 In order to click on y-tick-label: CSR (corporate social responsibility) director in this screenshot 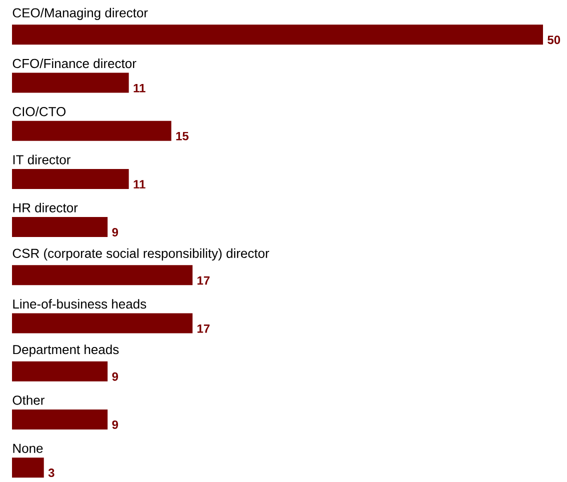, I will do `click(141, 254)`.